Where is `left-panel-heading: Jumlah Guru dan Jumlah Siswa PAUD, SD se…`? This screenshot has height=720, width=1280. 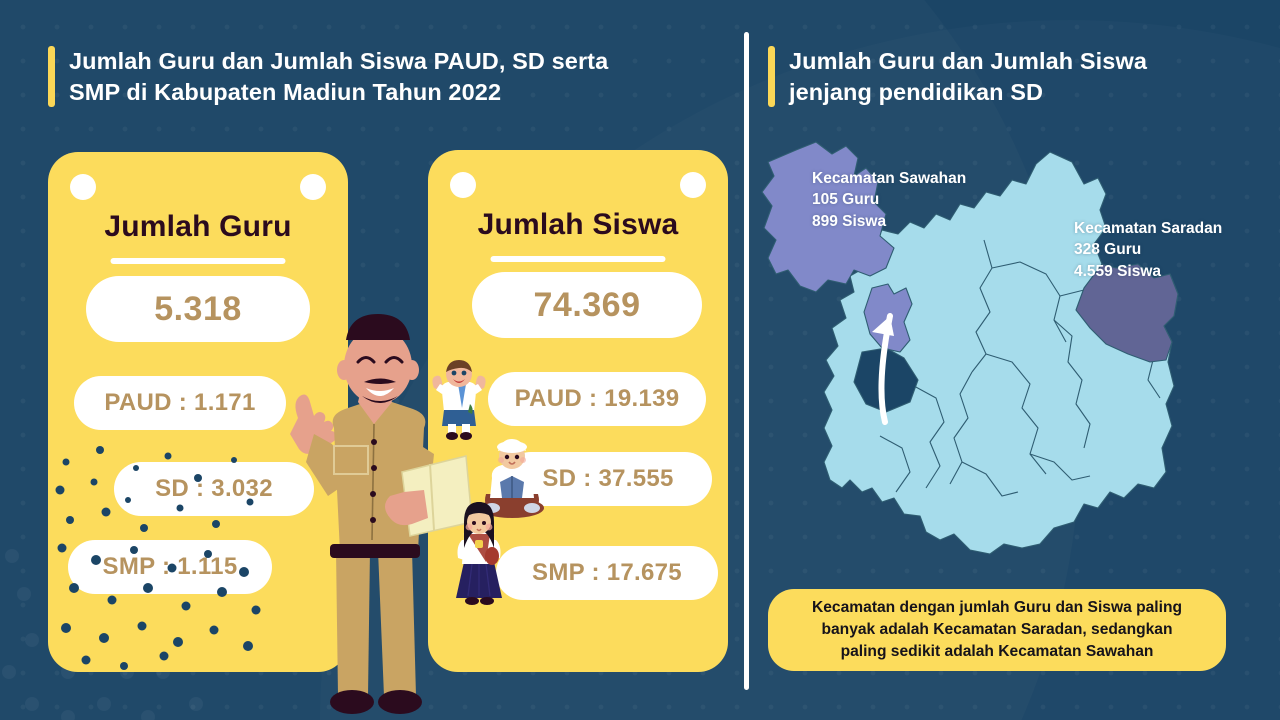
left-panel-heading: Jumlah Guru dan Jumlah Siswa PAUD, SD se… is located at coordinates (378, 77).